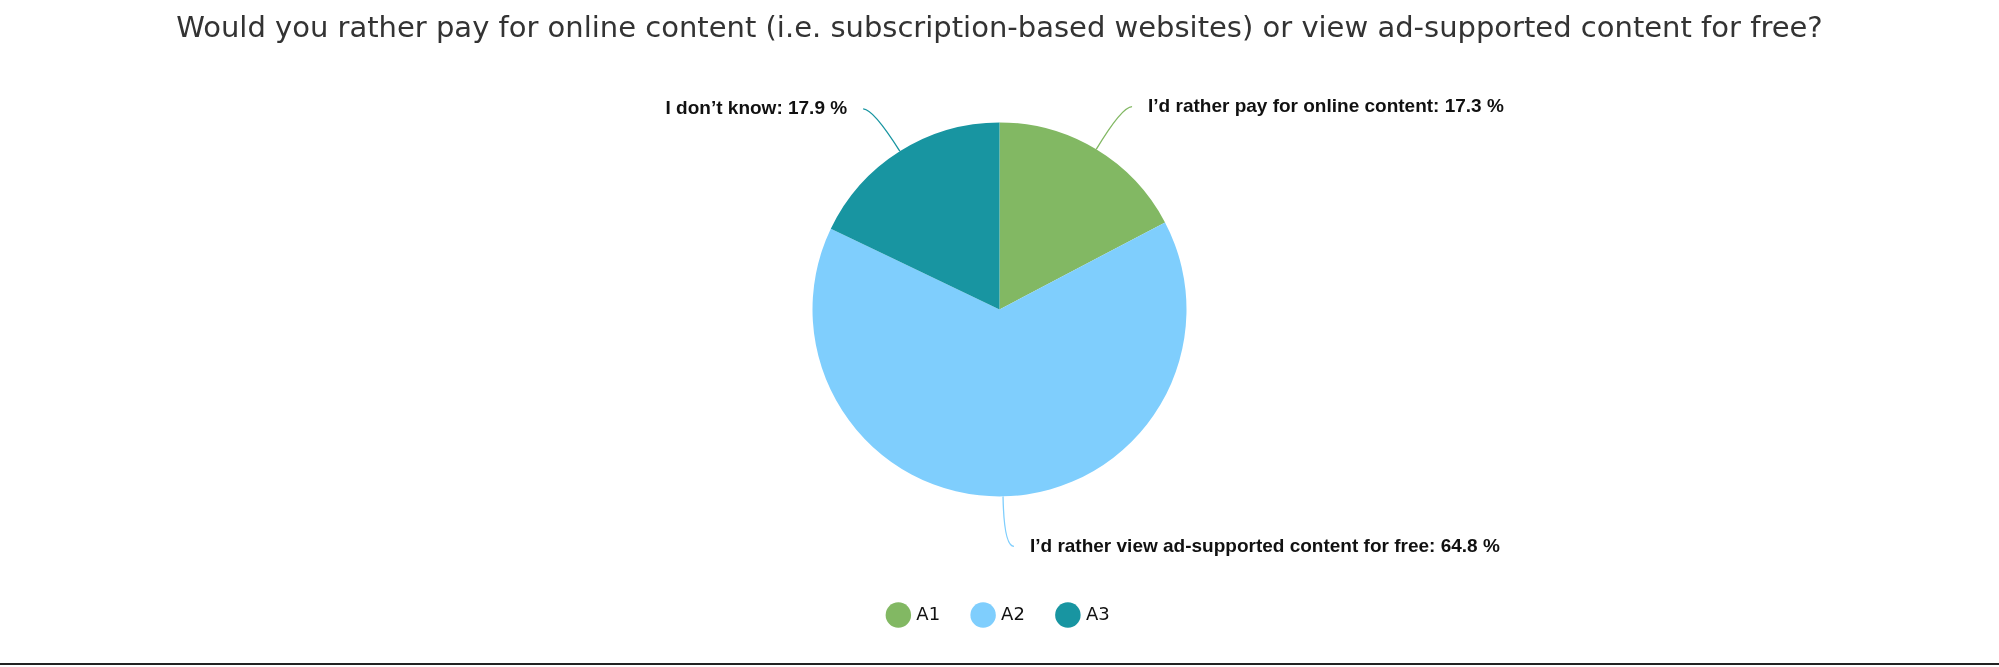 The image size is (1999, 667). I want to click on data-label: I’d rather pay for online content: 17.3 %, so click(1326, 105).